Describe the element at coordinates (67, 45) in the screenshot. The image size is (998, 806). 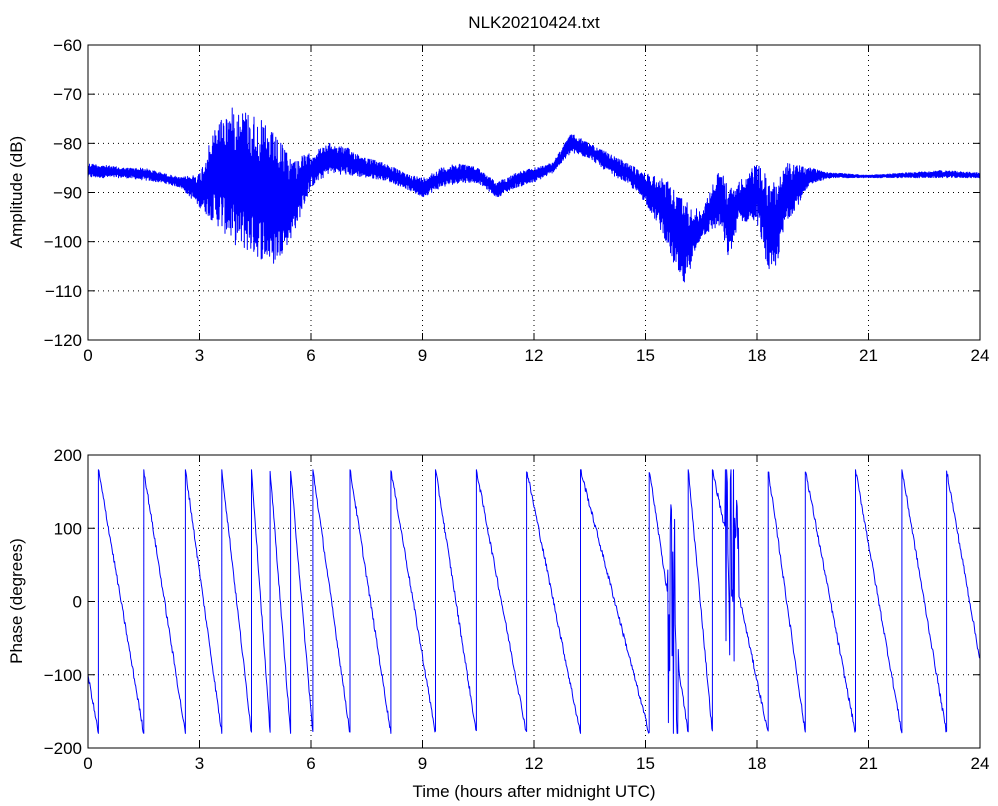
I see `y-tick-label: −60` at that location.